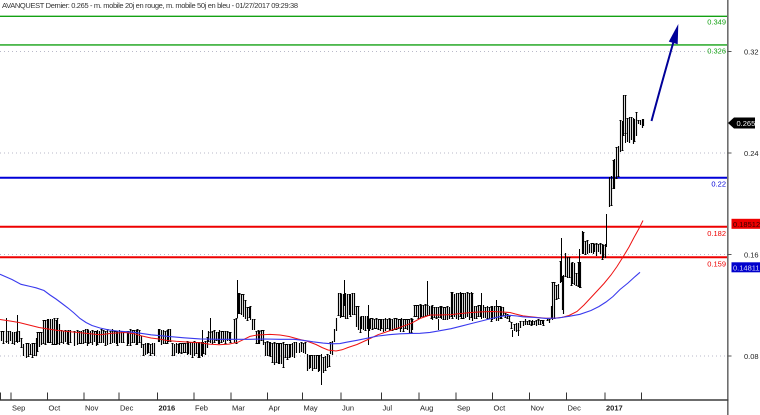 Image resolution: width=760 pixels, height=415 pixels. I want to click on svg-text: 0.32, so click(751, 51).